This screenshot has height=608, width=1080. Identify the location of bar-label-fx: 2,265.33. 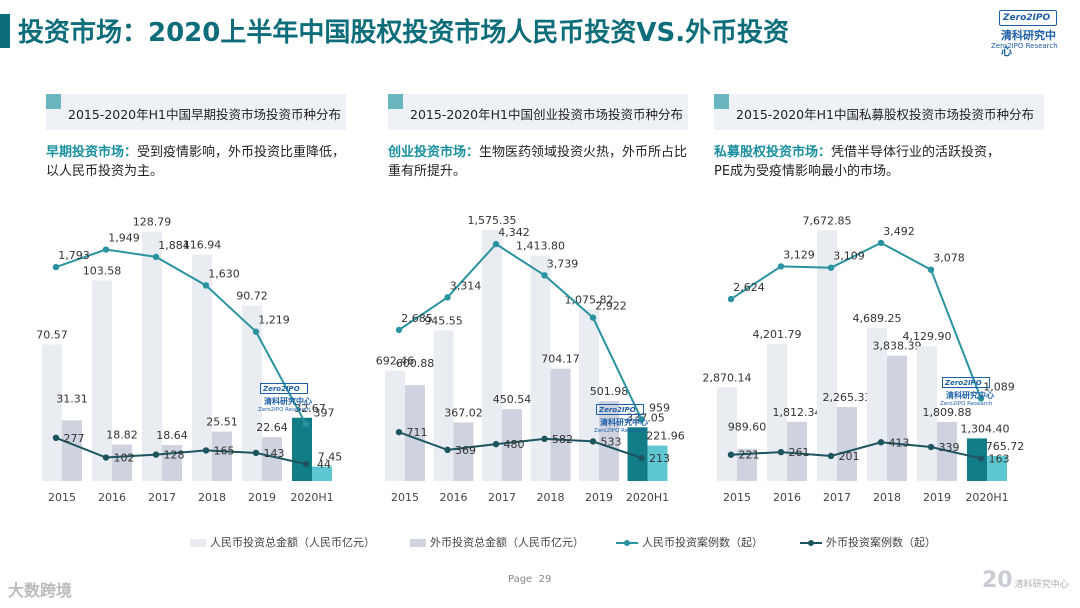
(847, 397).